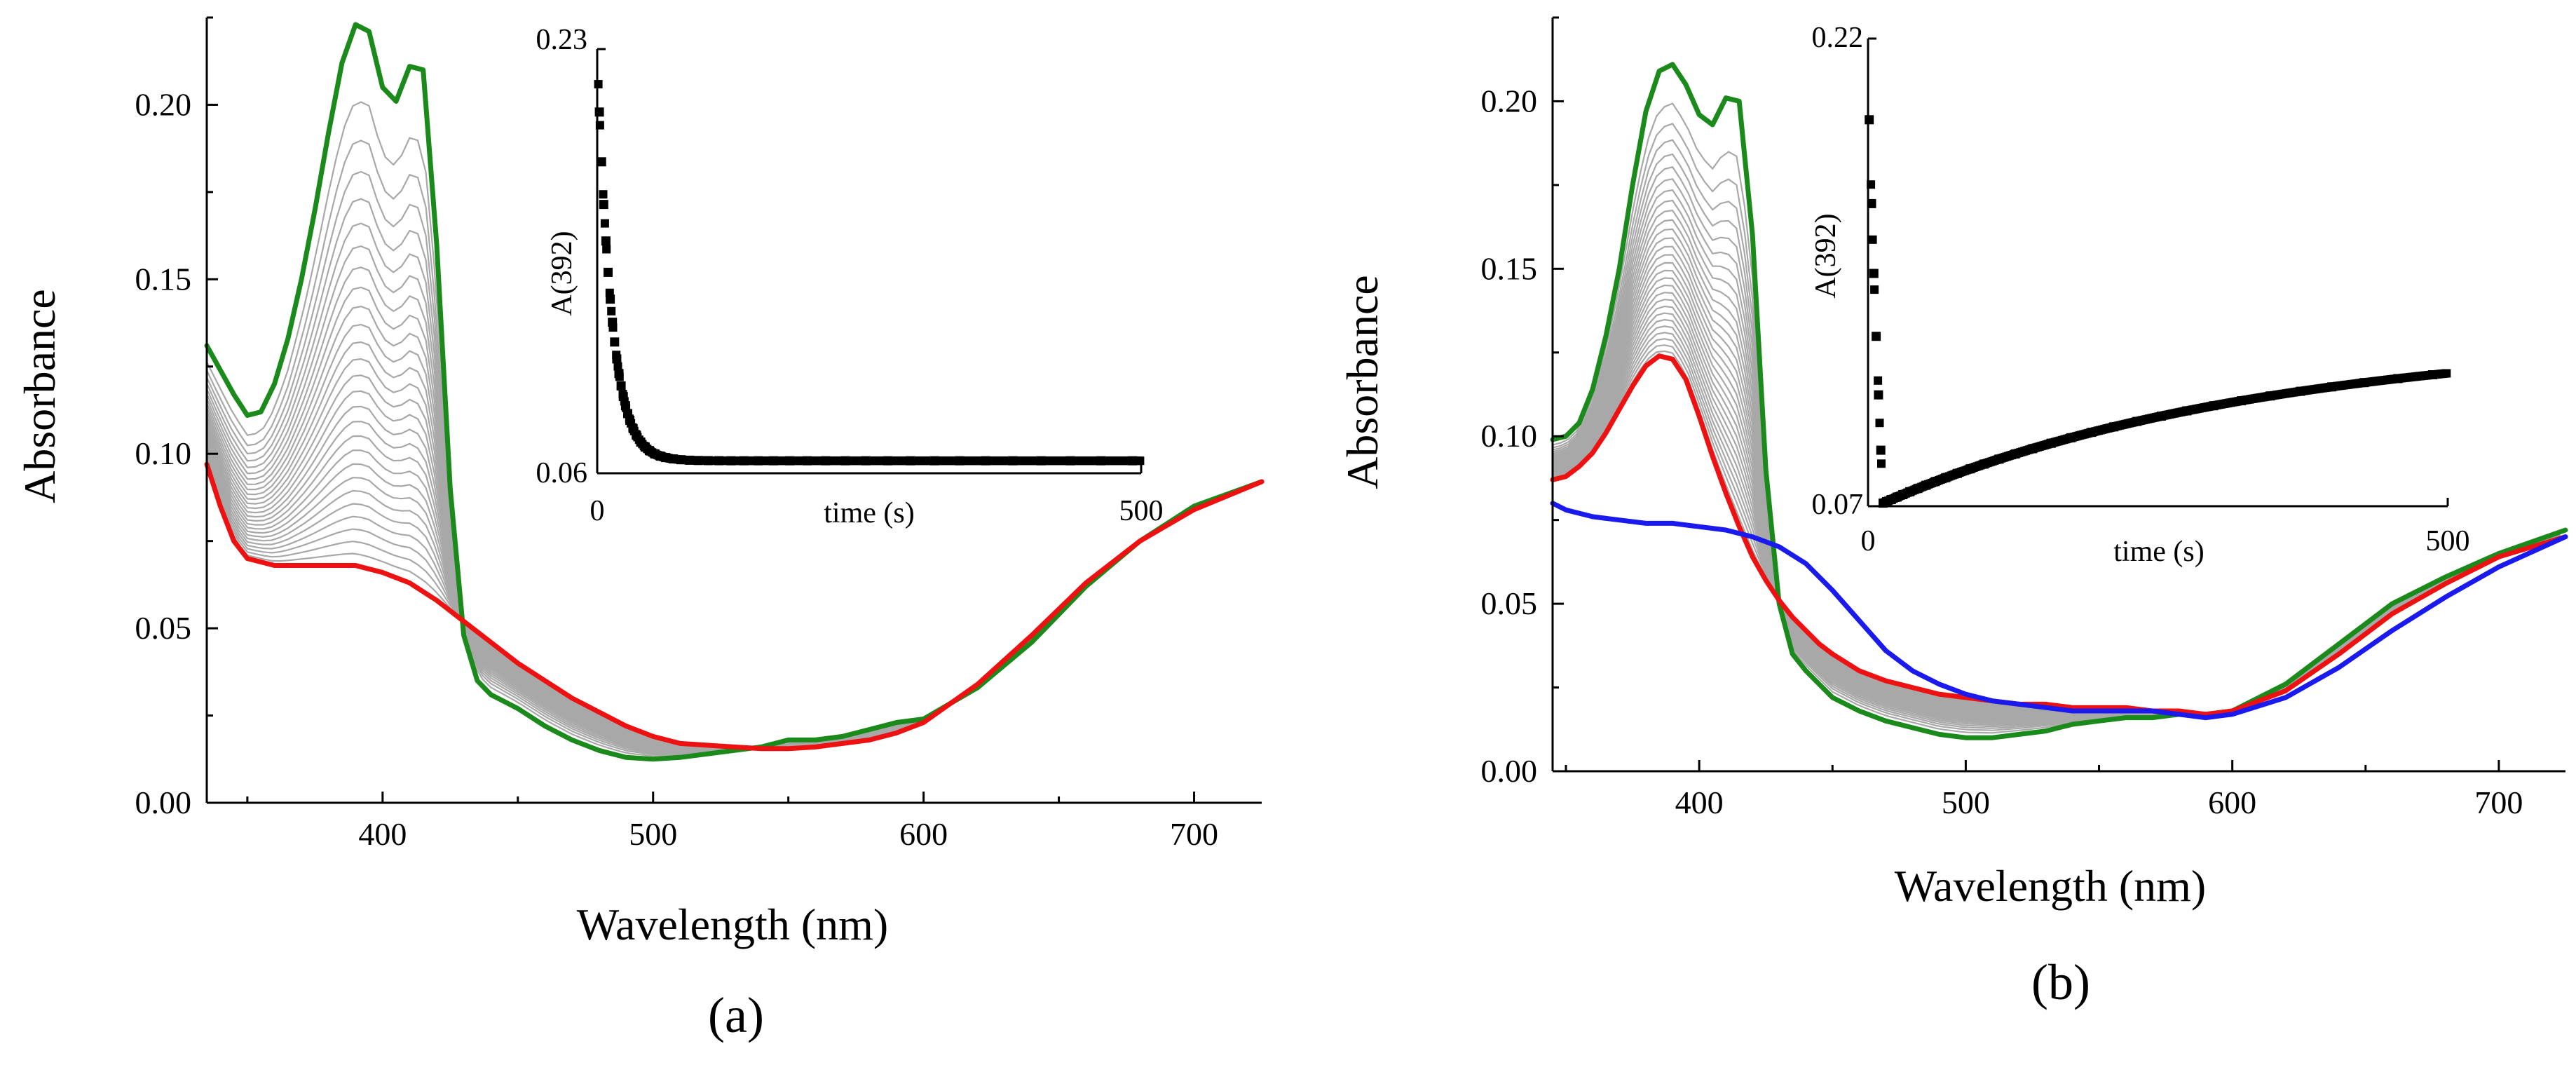  What do you see at coordinates (2060, 982) in the screenshot?
I see `panel-b-label: (b)` at bounding box center [2060, 982].